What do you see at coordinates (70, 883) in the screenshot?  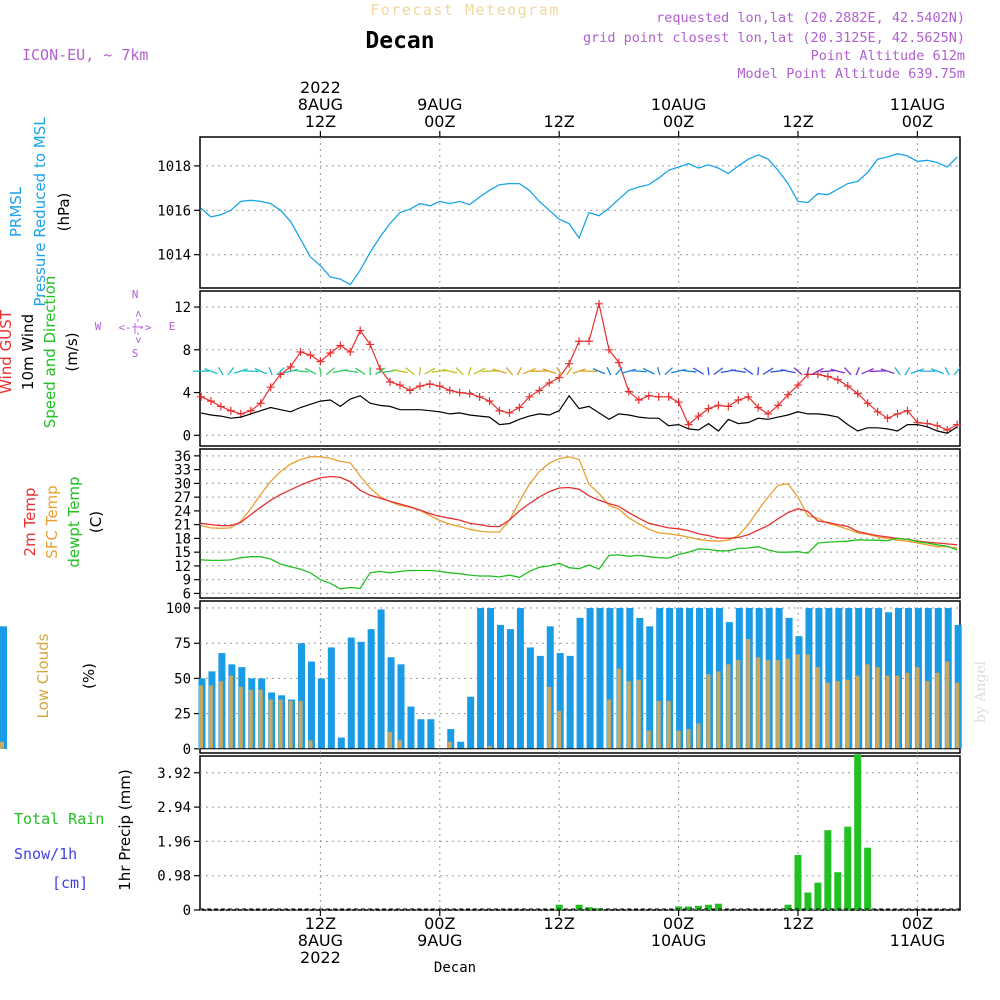 I see `precip-legend-item: [cm]` at bounding box center [70, 883].